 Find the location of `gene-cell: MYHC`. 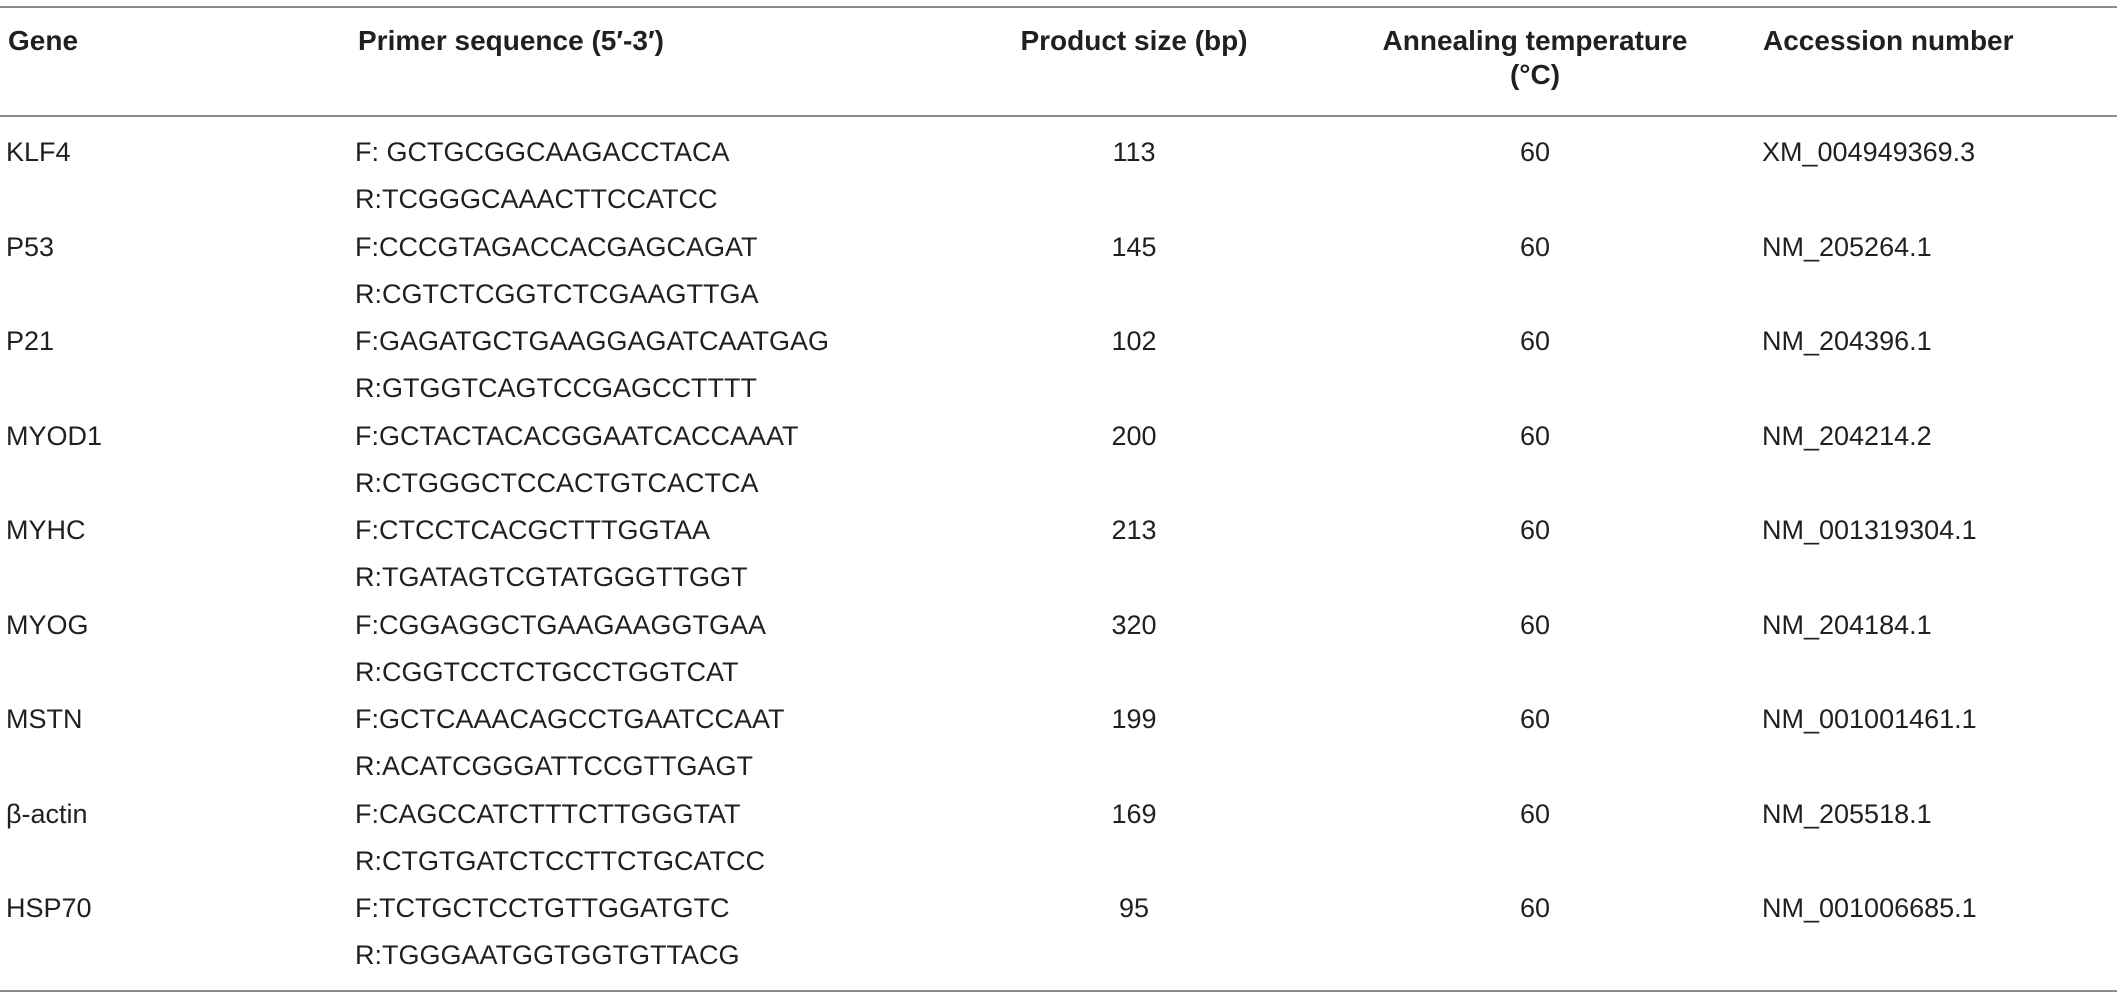

gene-cell: MYHC is located at coordinates (46, 530).